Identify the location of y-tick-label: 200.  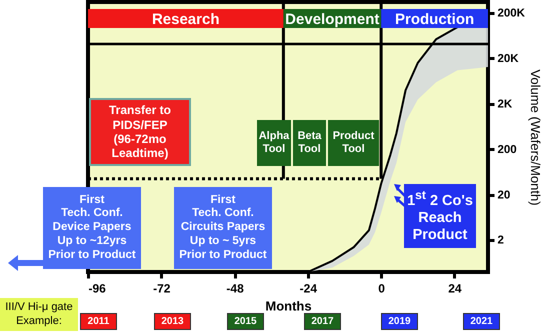
(507, 150).